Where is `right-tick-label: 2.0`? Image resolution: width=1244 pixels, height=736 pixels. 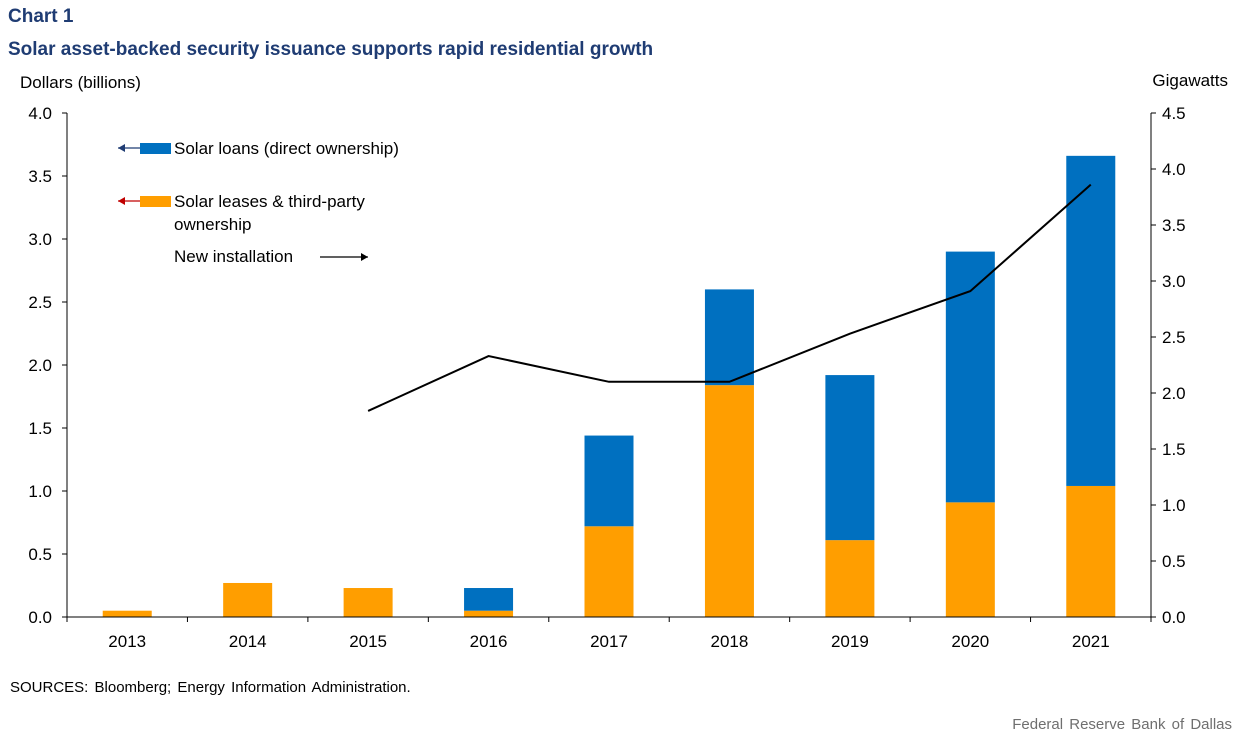
right-tick-label: 2.0 is located at coordinates (1174, 393).